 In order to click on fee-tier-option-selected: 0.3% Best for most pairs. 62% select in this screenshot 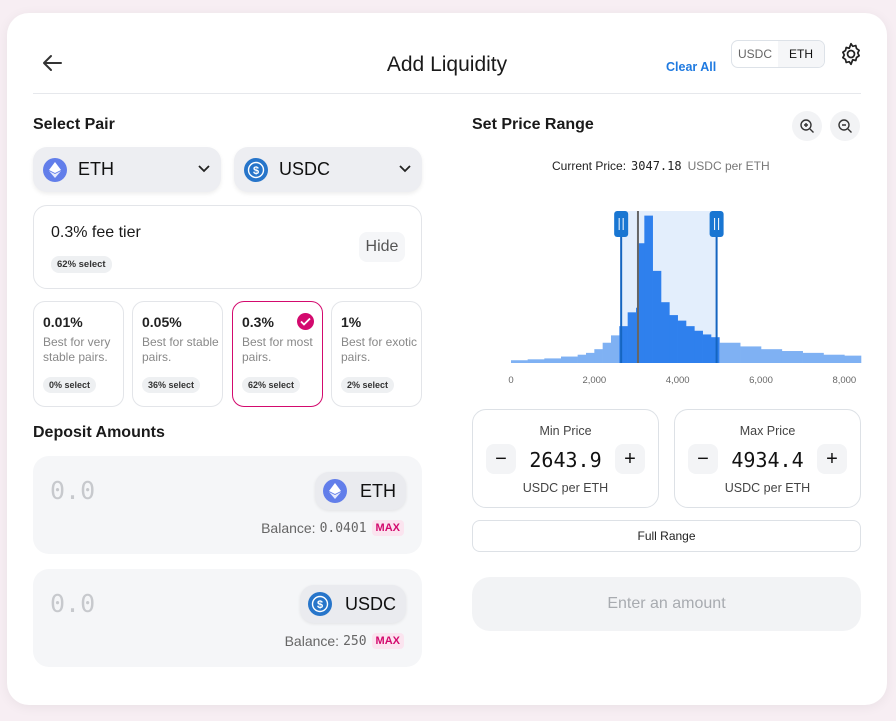, I will do `click(277, 354)`.